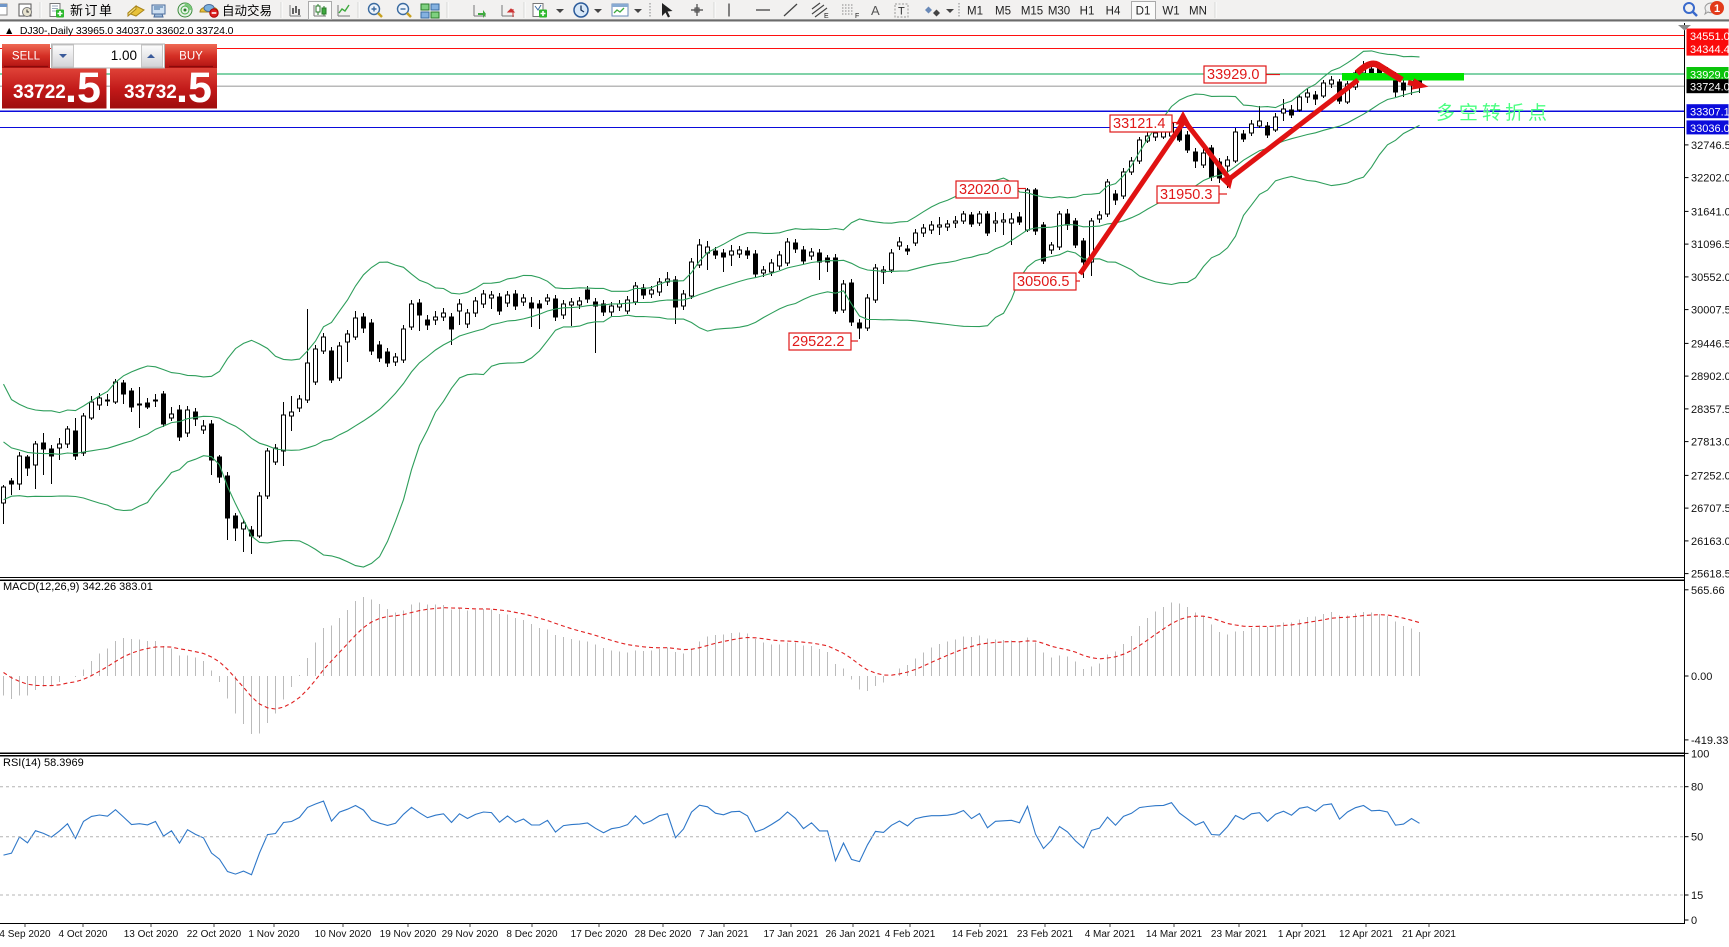 This screenshot has height=947, width=1729. I want to click on svg-text: 33036.0, so click(1709, 129).